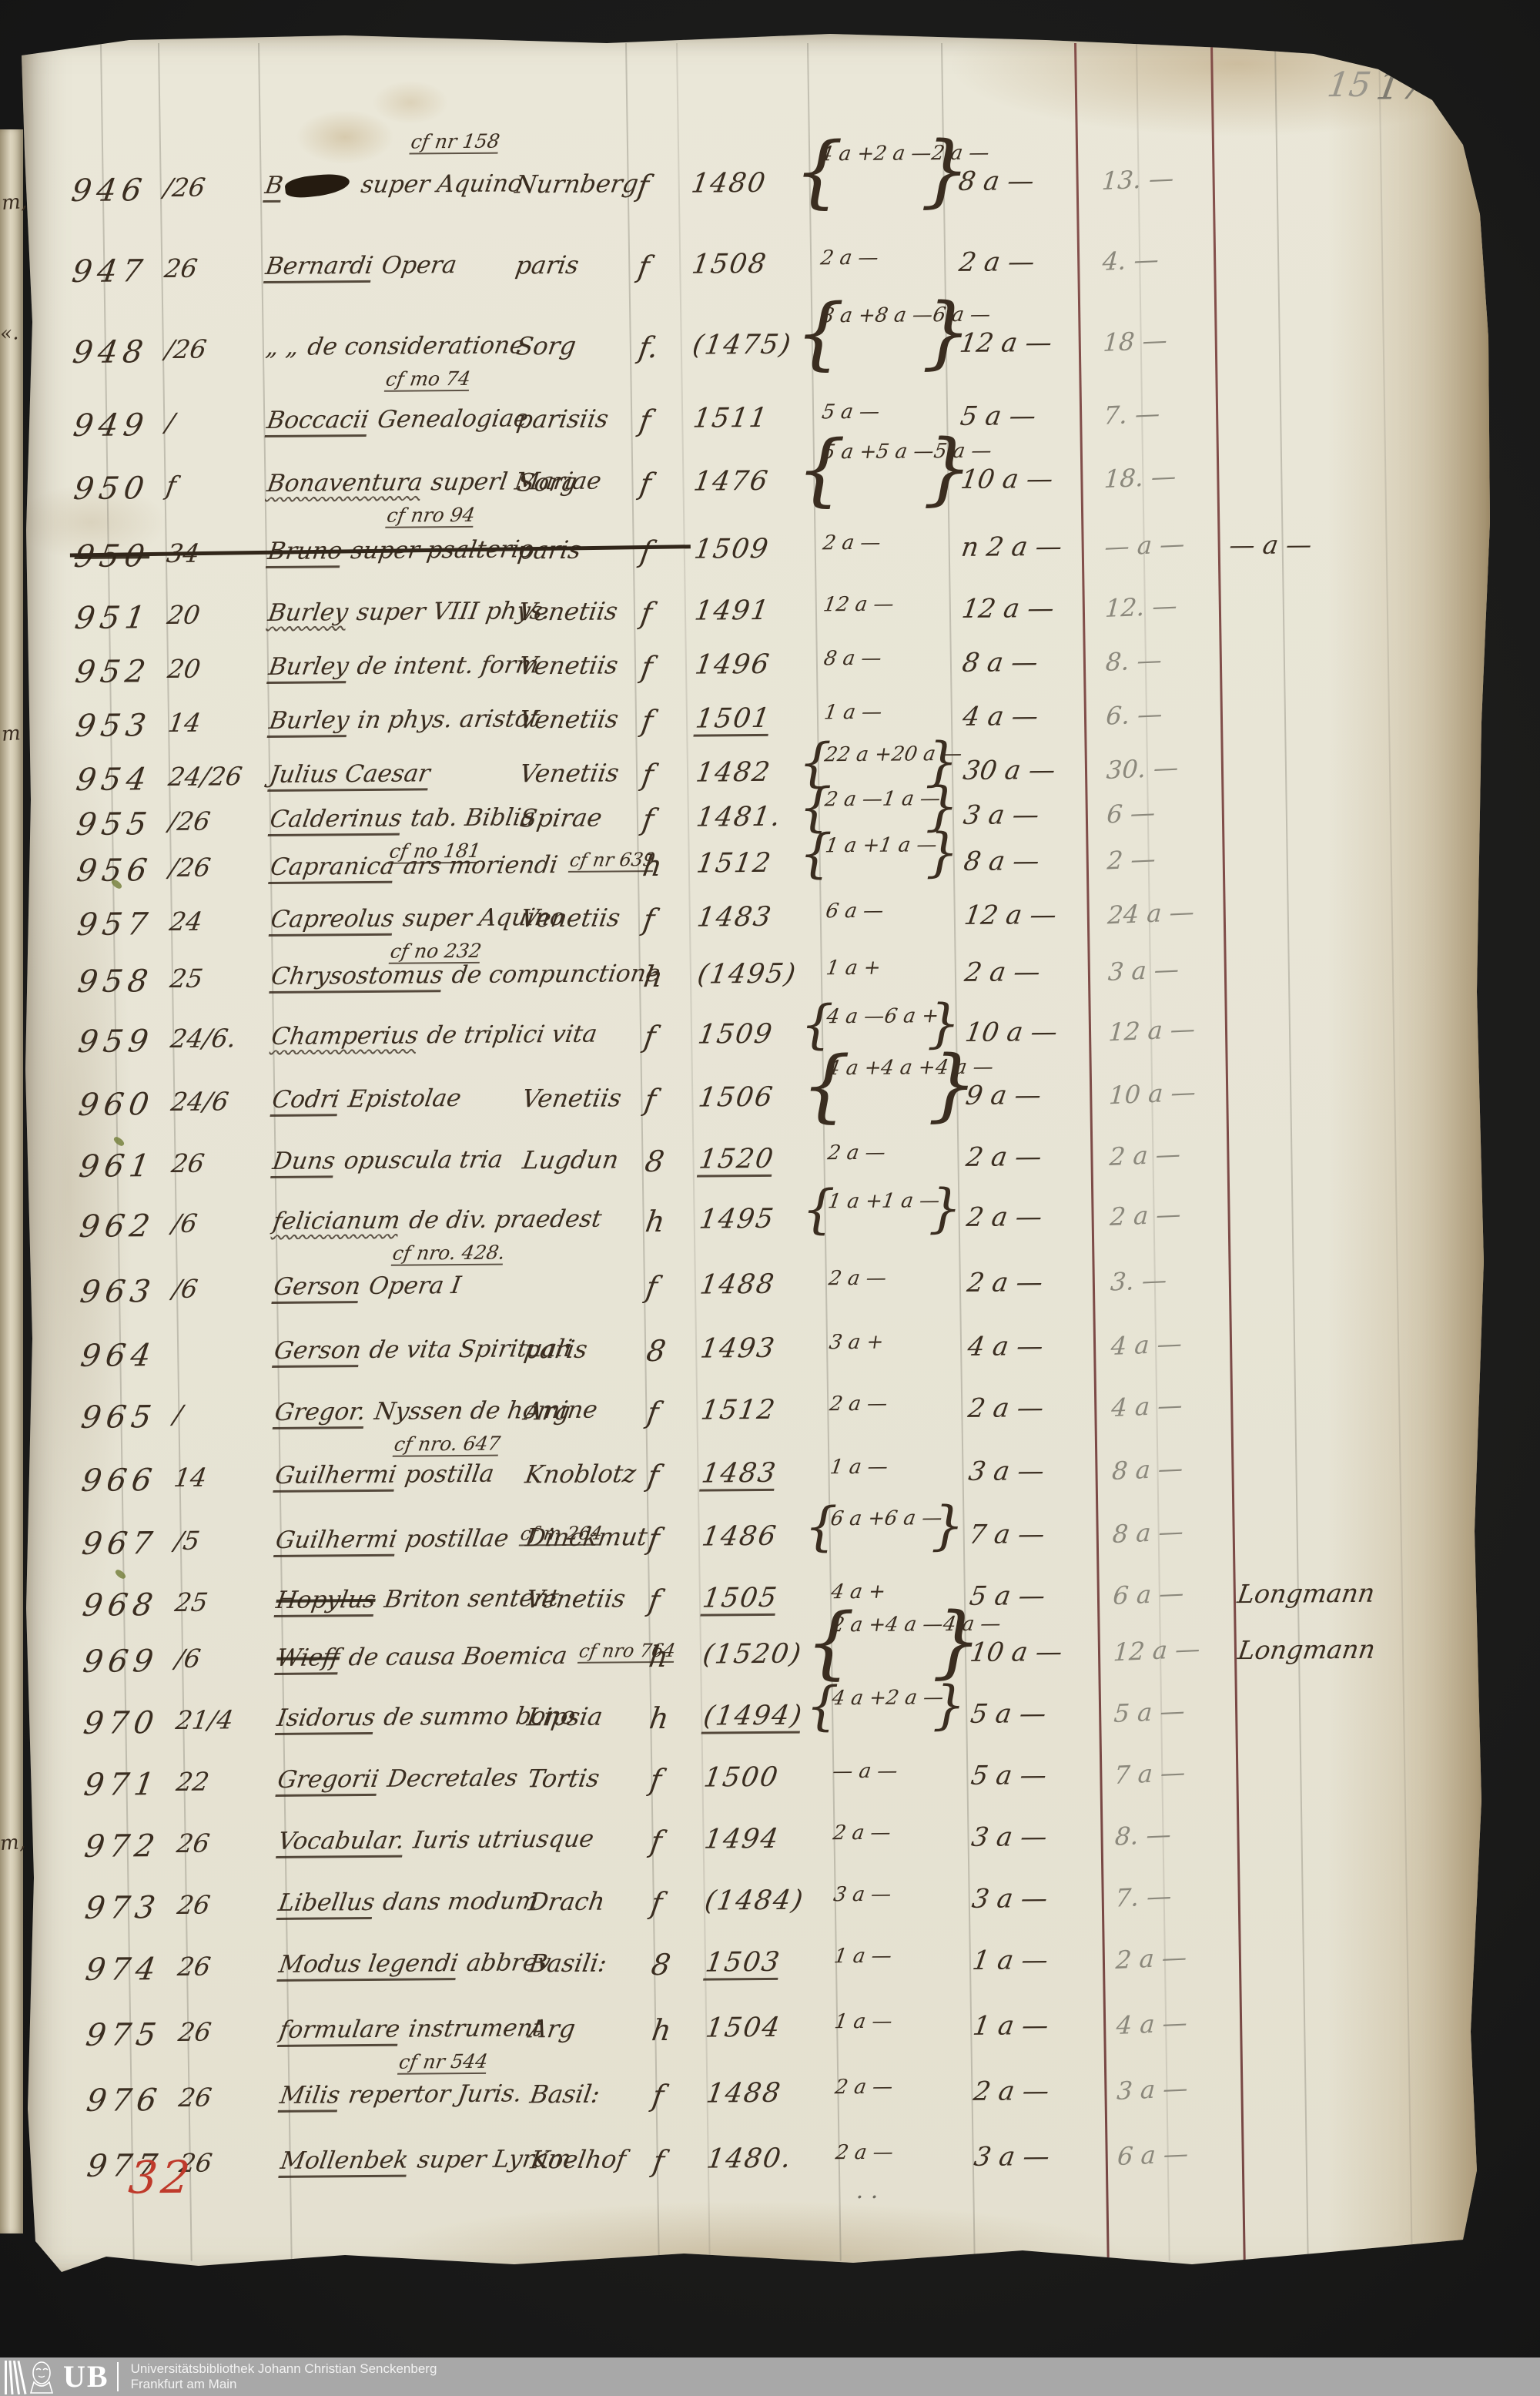 The width and height of the screenshot is (1540, 2396). What do you see at coordinates (564, 2094) in the screenshot?
I see `row-place: Basil:` at bounding box center [564, 2094].